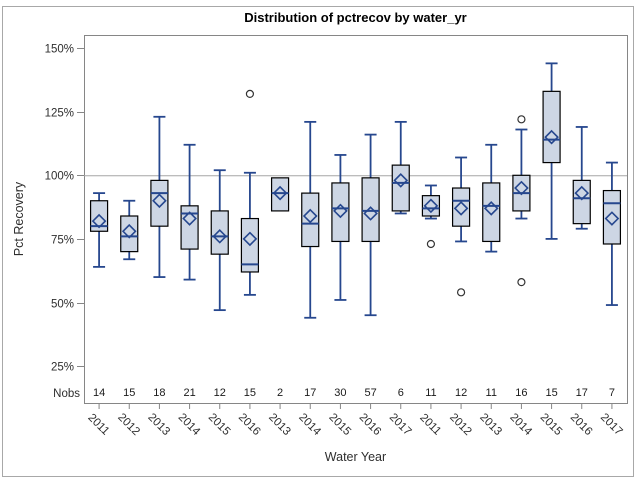  Describe the element at coordinates (340, 393) in the screenshot. I see `nobs-value: 30` at that location.